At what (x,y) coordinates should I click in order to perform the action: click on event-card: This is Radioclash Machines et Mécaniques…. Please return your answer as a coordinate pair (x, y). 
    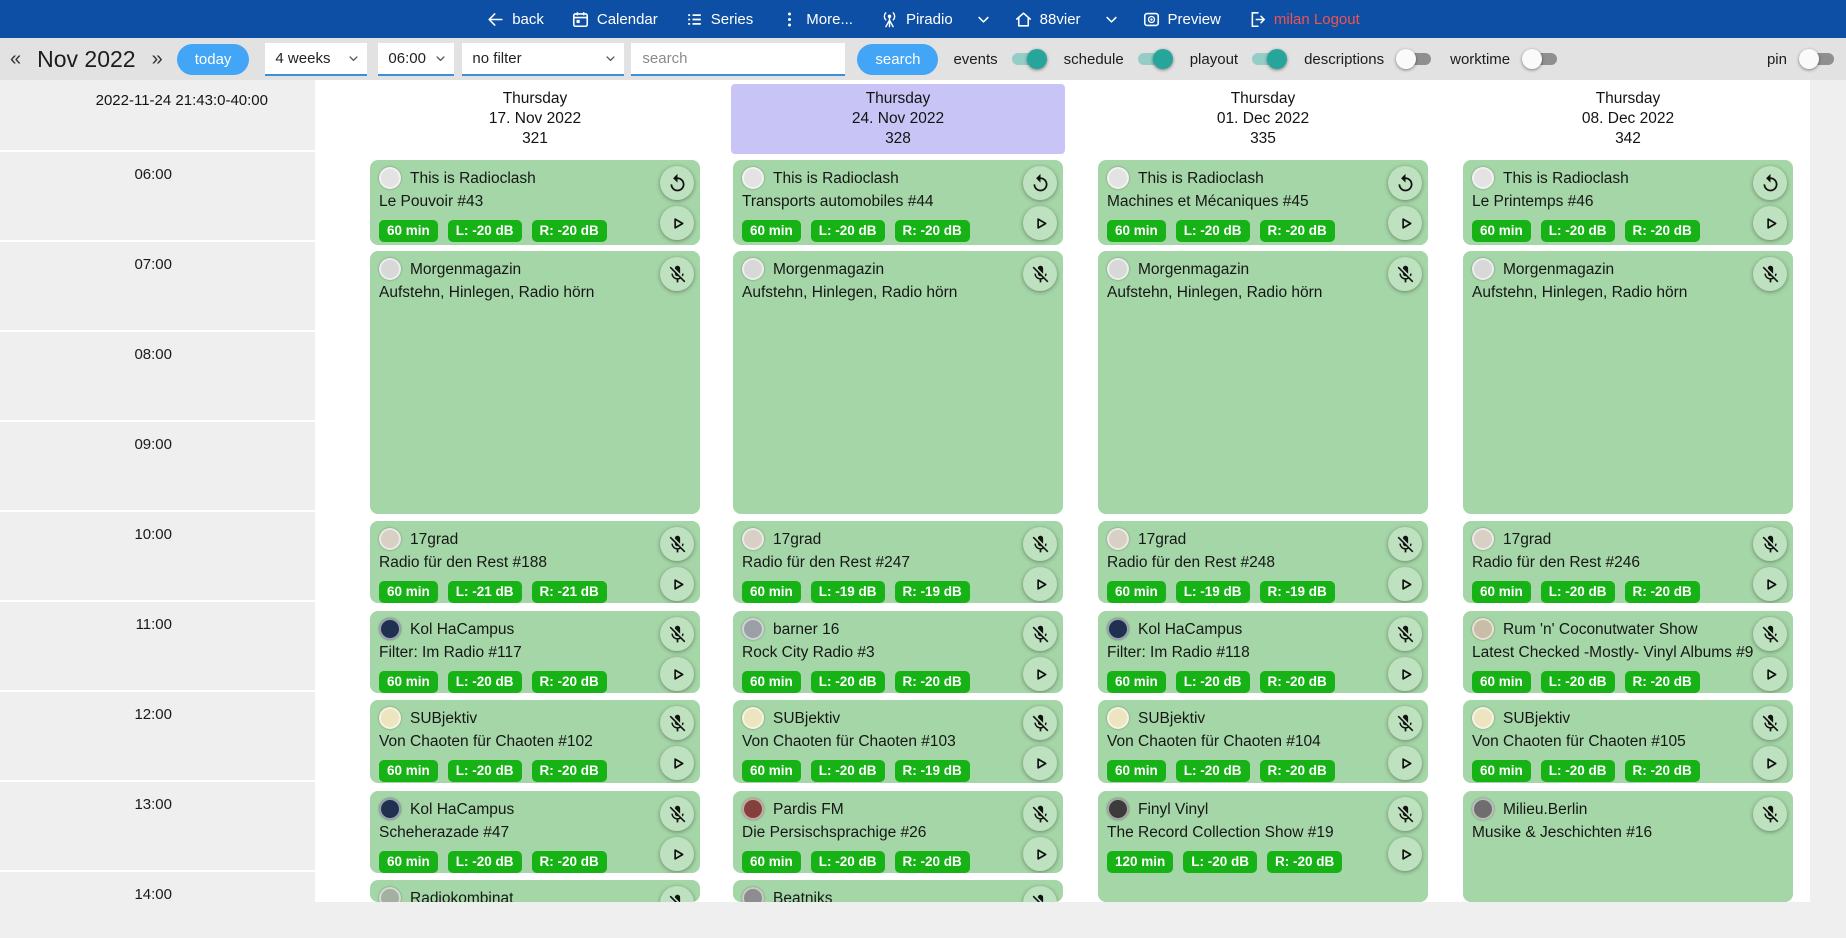
    Looking at the image, I should click on (1263, 202).